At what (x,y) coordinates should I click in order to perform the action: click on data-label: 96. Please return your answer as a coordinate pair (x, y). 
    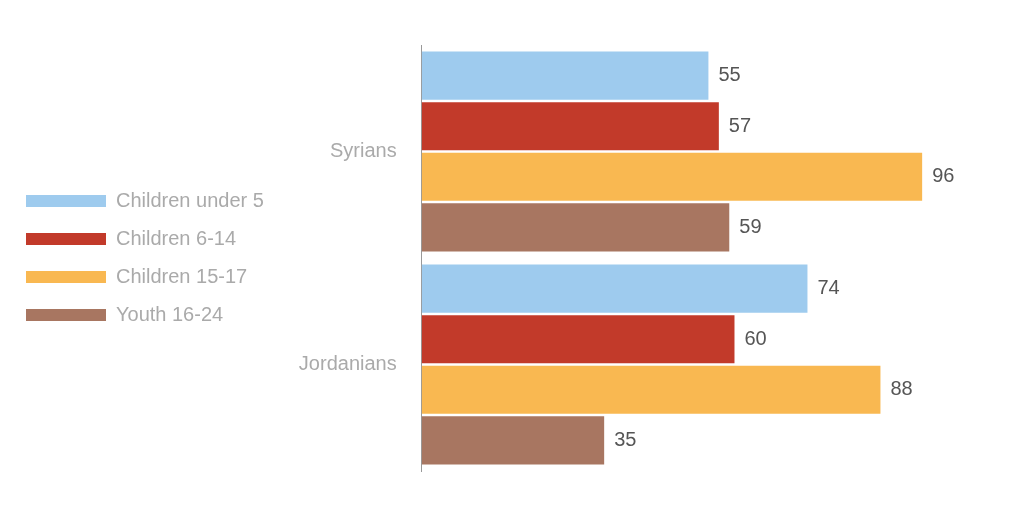
    Looking at the image, I should click on (943, 175).